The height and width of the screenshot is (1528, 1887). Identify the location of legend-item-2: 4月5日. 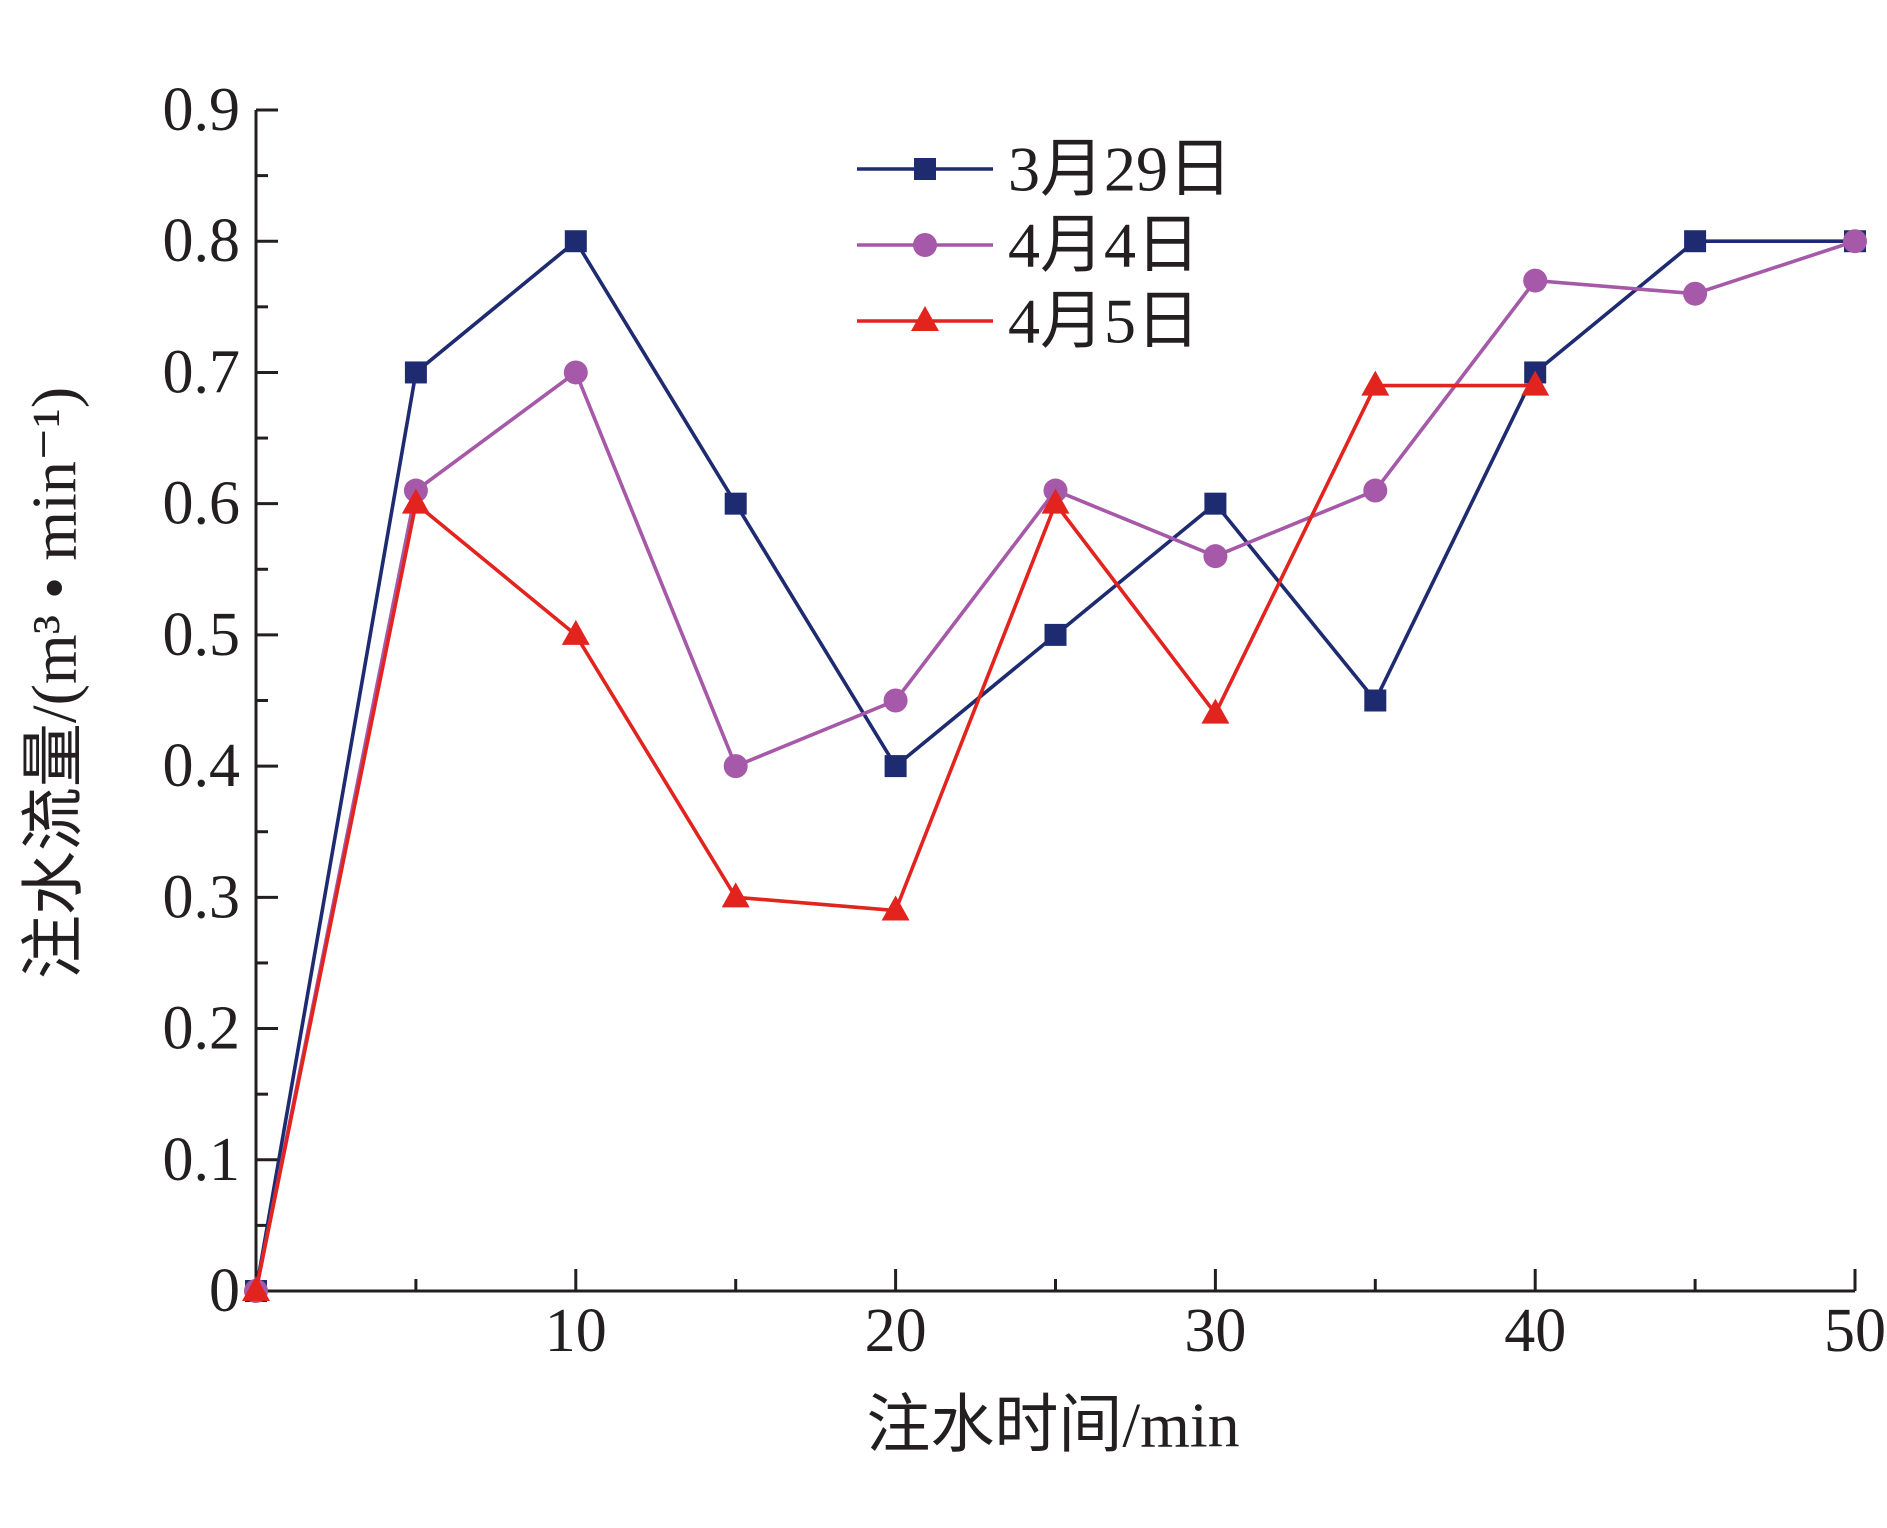
(1028, 321).